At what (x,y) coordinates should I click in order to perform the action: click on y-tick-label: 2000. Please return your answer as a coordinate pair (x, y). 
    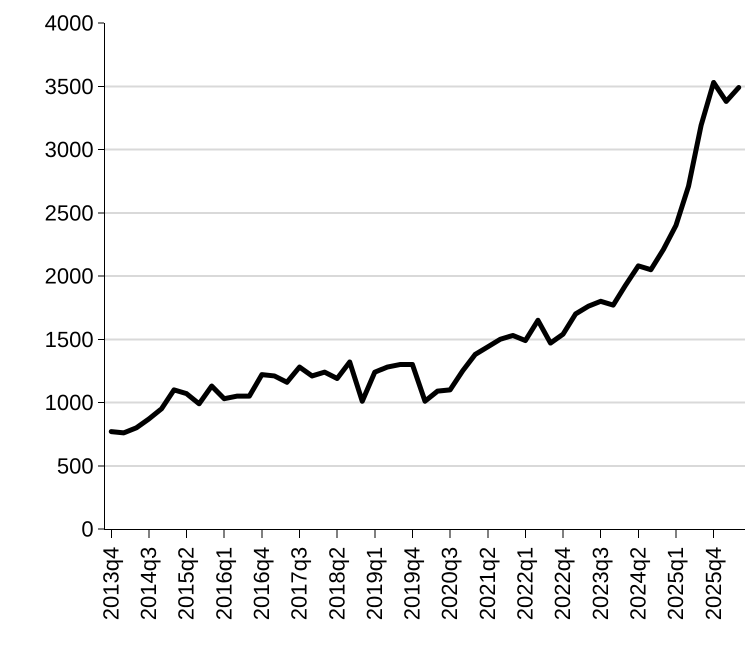
    Looking at the image, I should click on (69, 276).